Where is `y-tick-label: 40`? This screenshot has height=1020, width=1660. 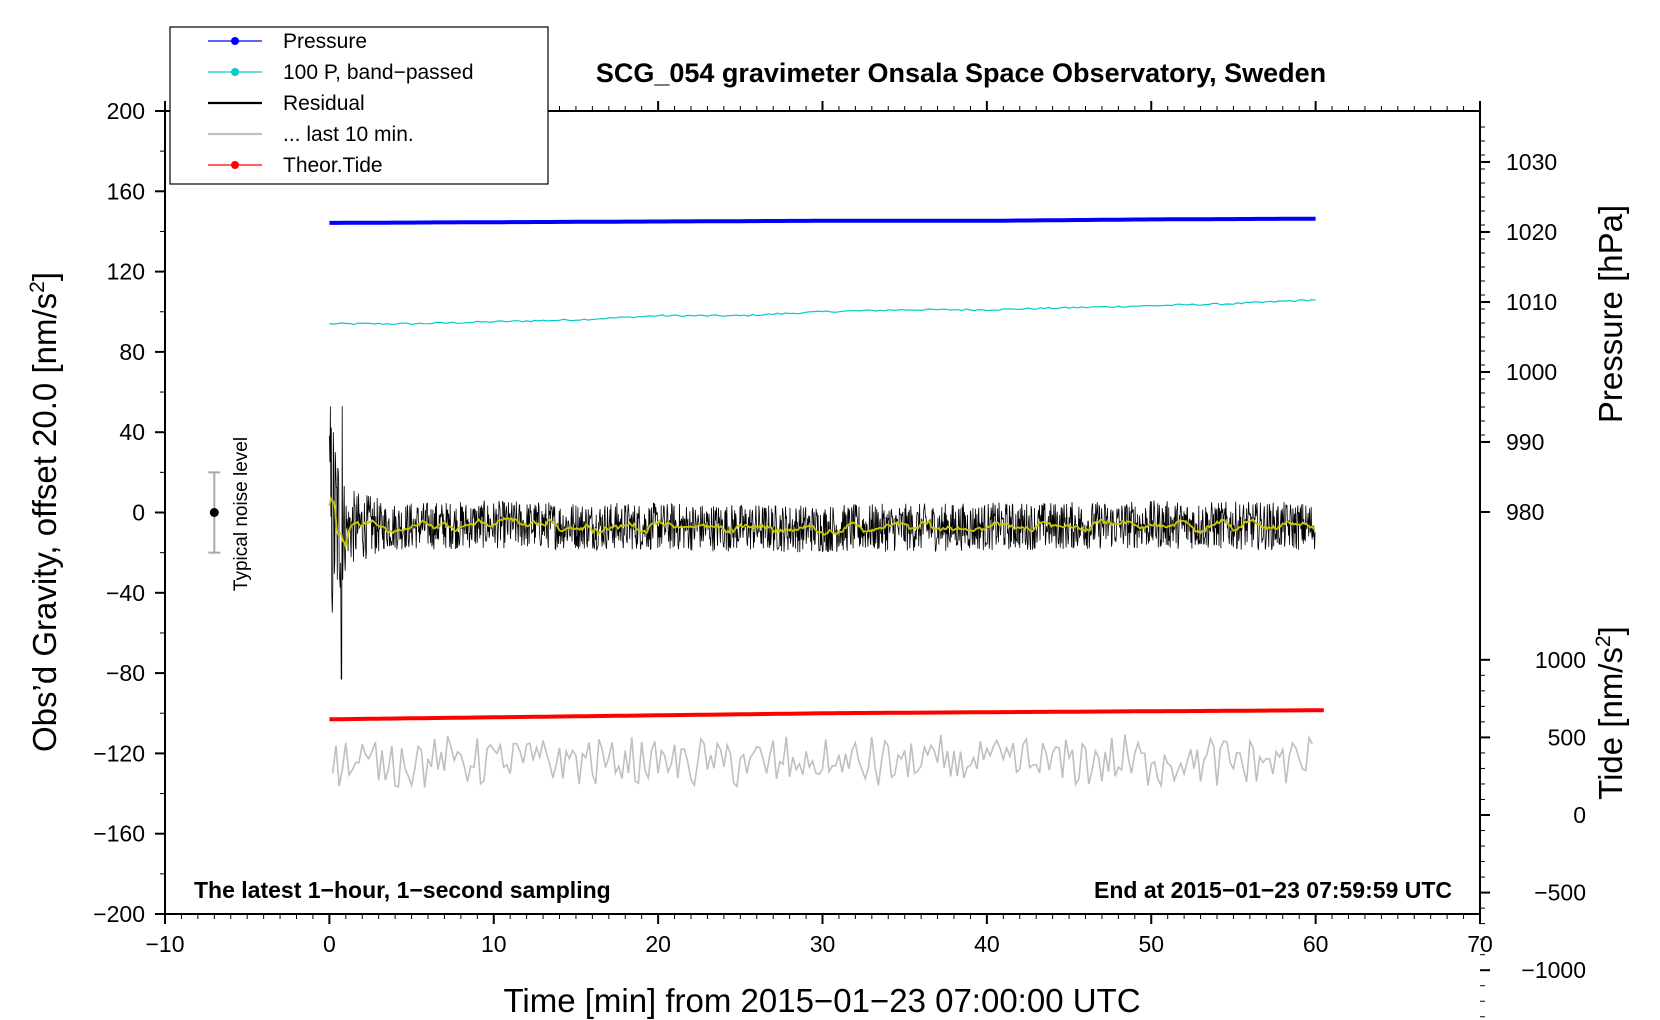
y-tick-label: 40 is located at coordinates (132, 432).